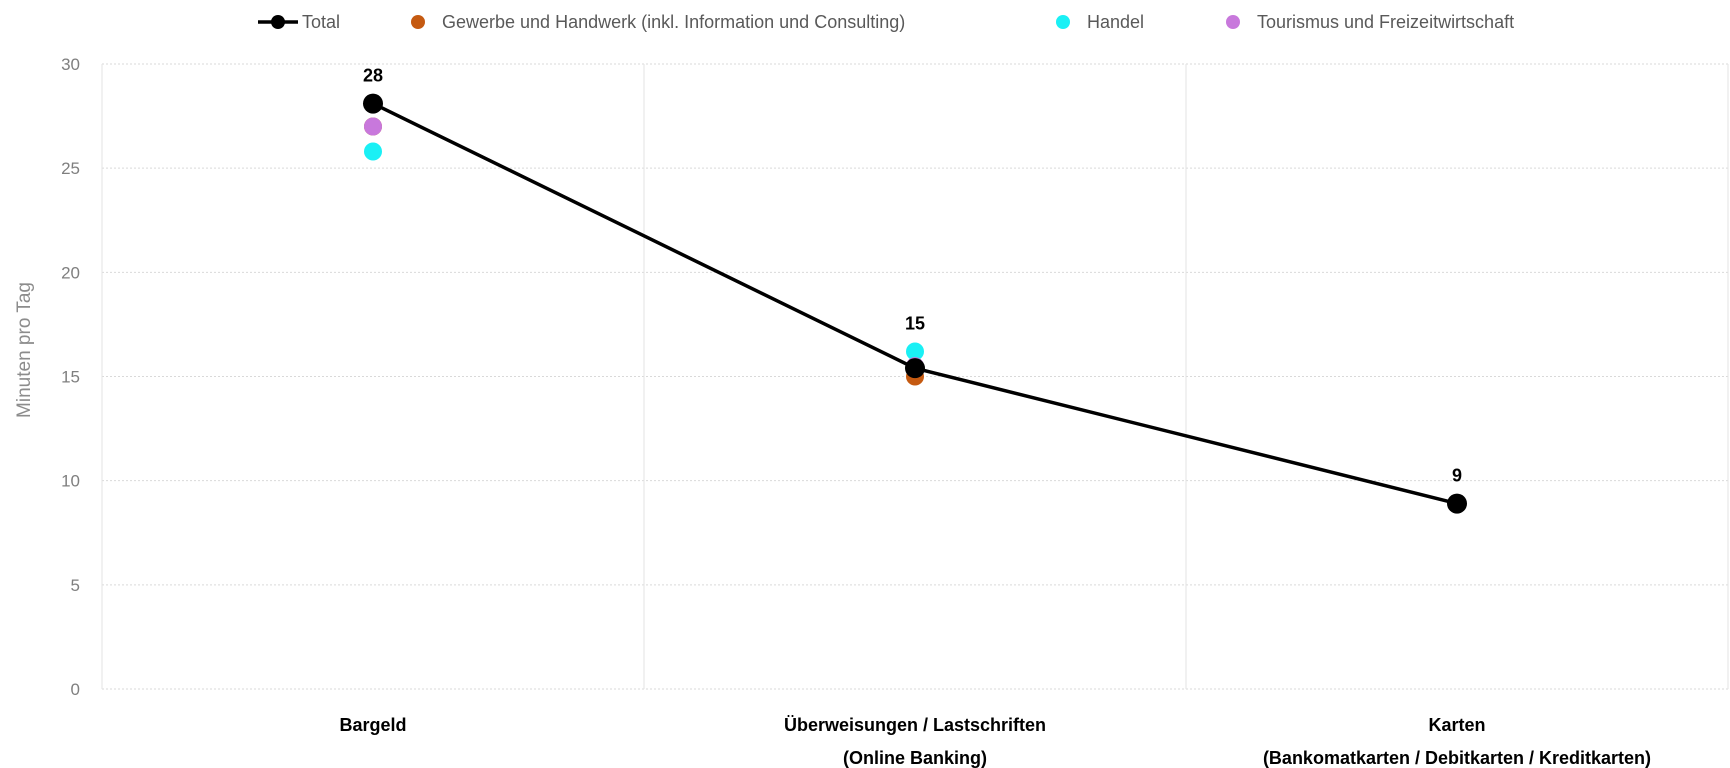  Describe the element at coordinates (1233, 22) in the screenshot. I see `legend-swatch-tourismus-und-freizeitwirtschaft` at that location.